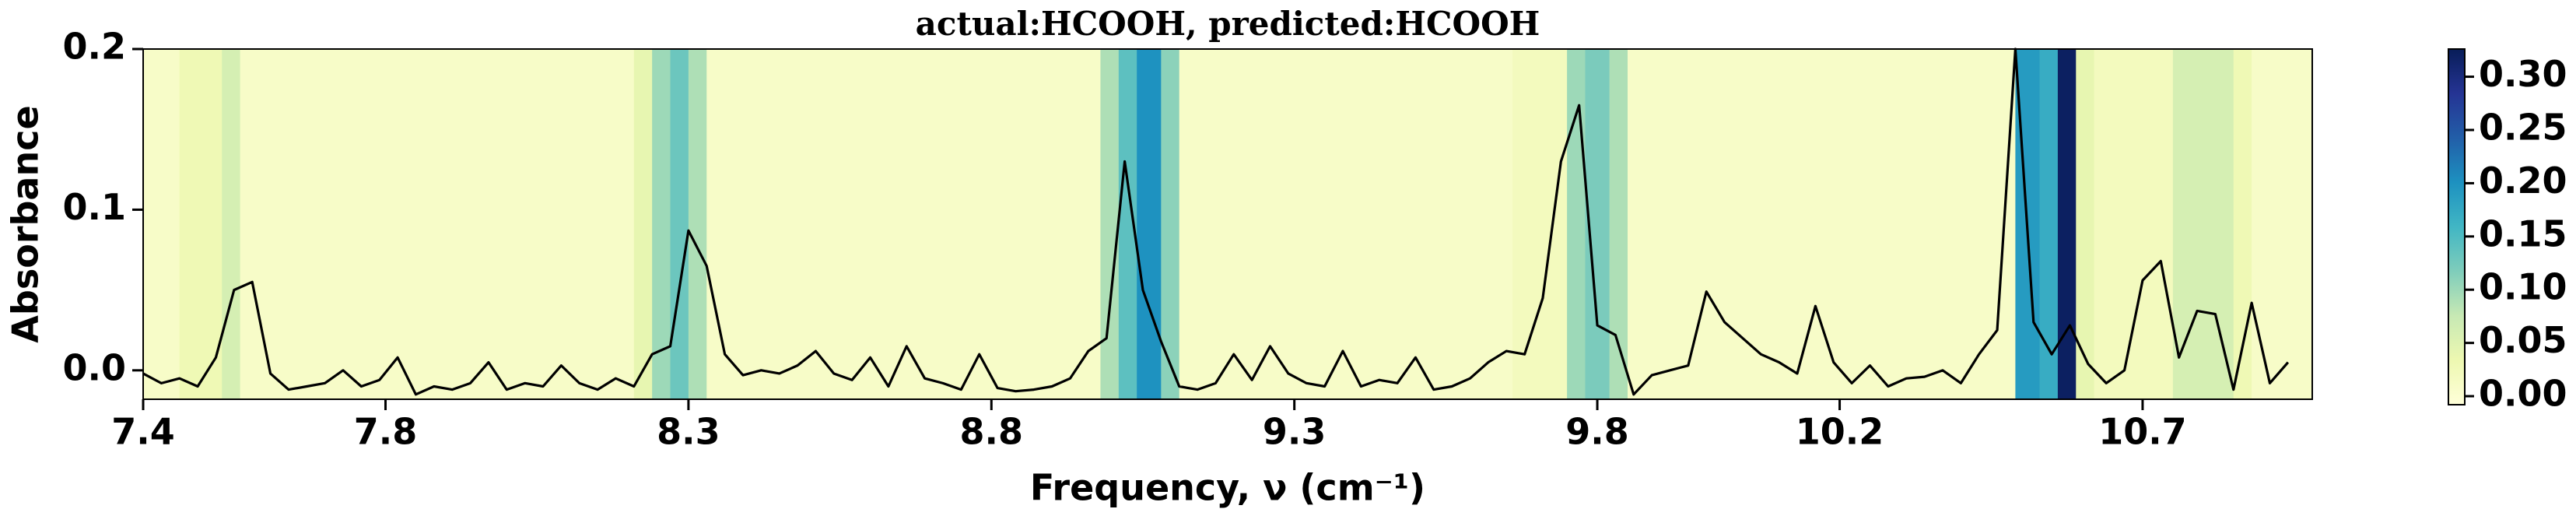 This screenshot has width=2576, height=523. Describe the element at coordinates (1227, 488) in the screenshot. I see `x-axis-label: Frequency, ν (cm⁻¹)` at that location.